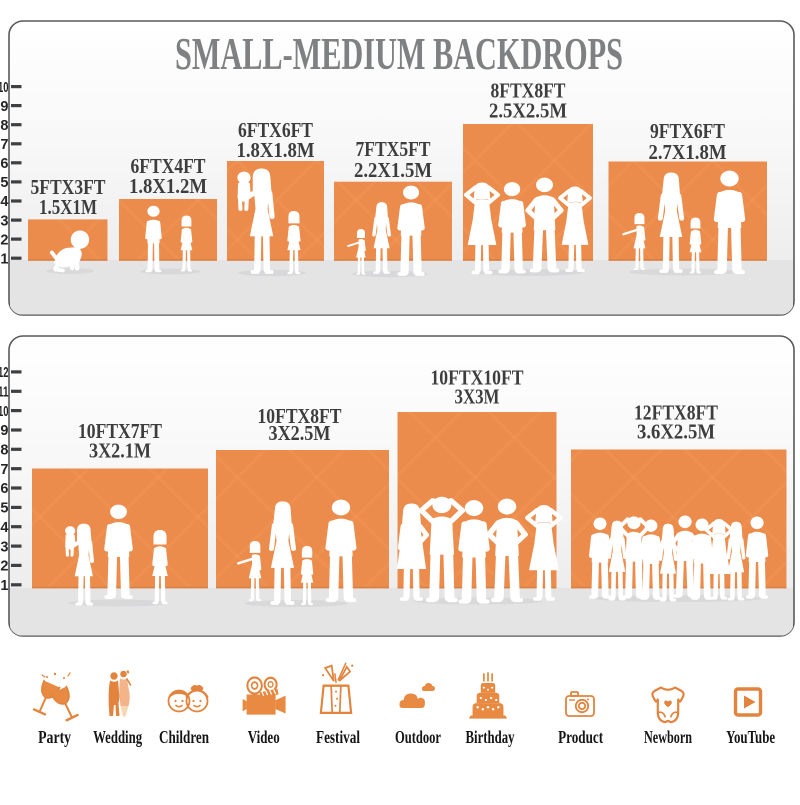  Describe the element at coordinates (490, 737) in the screenshot. I see `svg-text: Birthday` at that location.